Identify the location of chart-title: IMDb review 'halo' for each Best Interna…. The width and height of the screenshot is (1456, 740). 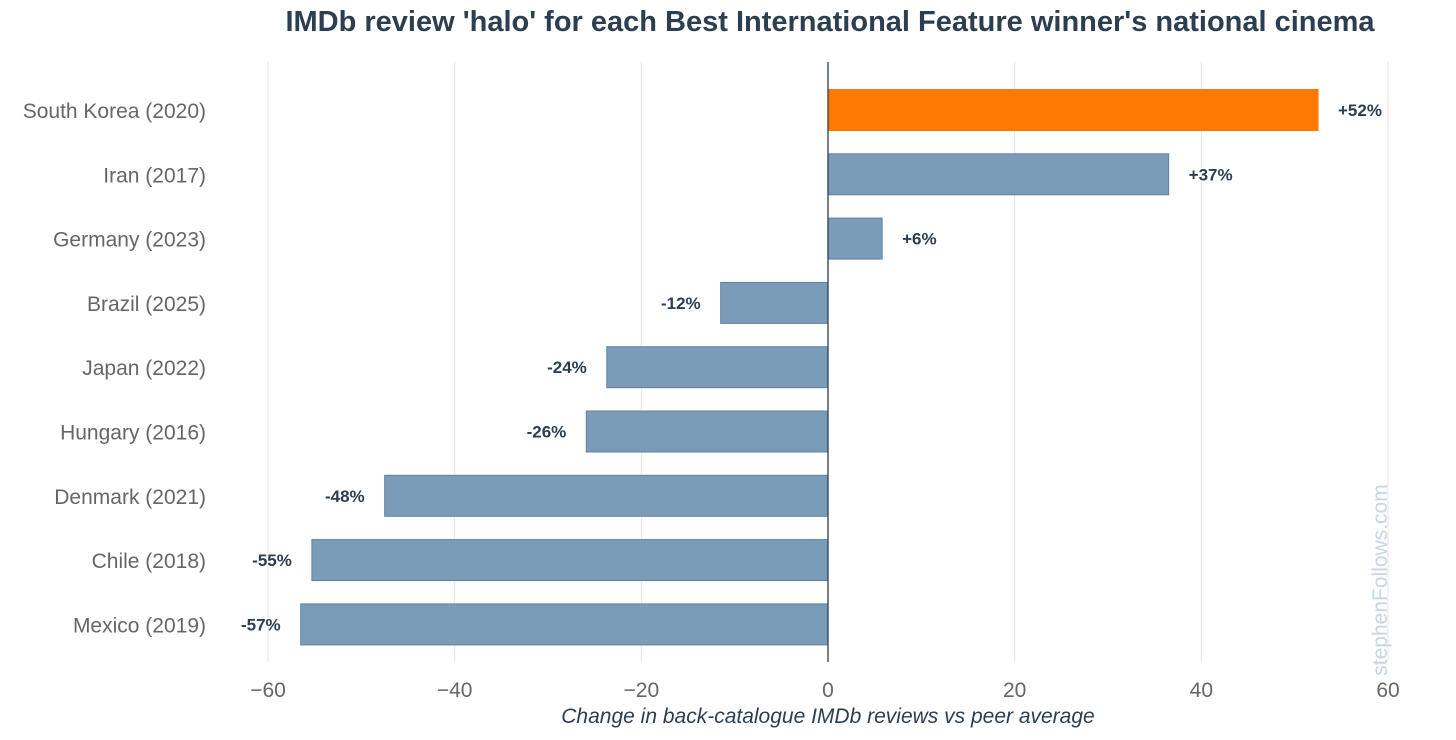
(830, 22).